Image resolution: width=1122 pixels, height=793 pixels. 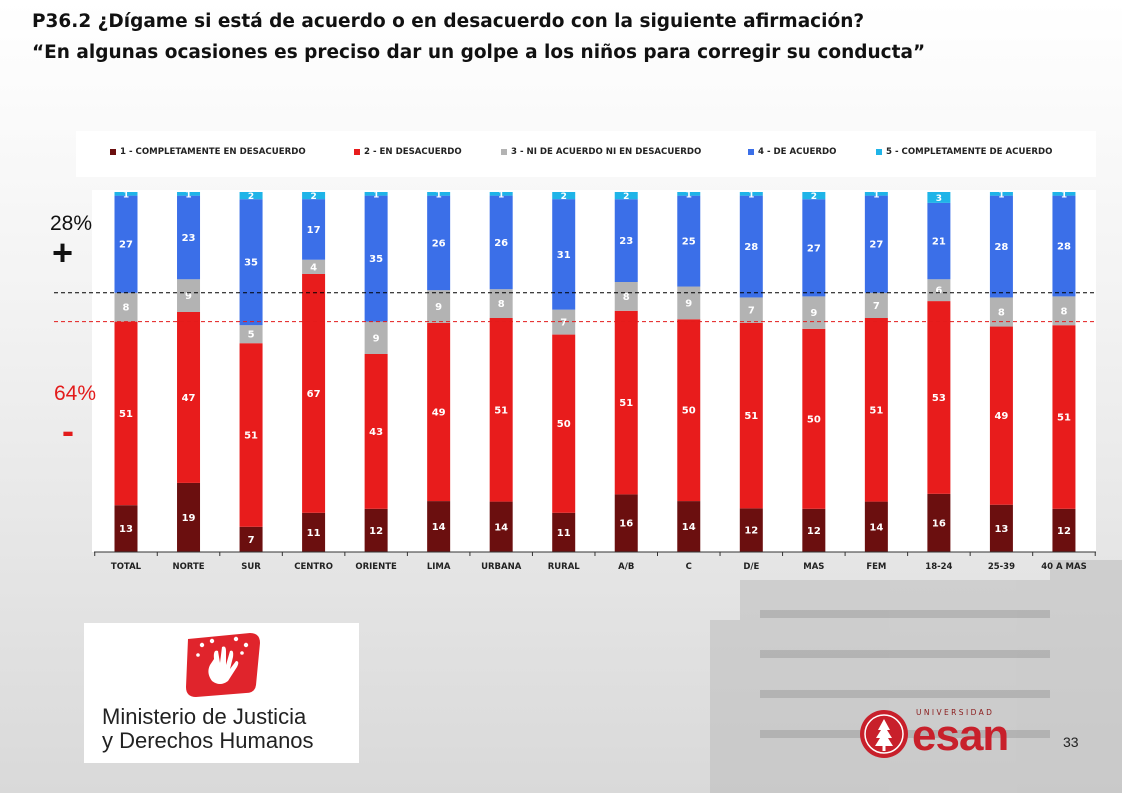 I want to click on legend-label-5: 5 - COMPLETAMENTE DE ACUERDO, so click(x=969, y=152).